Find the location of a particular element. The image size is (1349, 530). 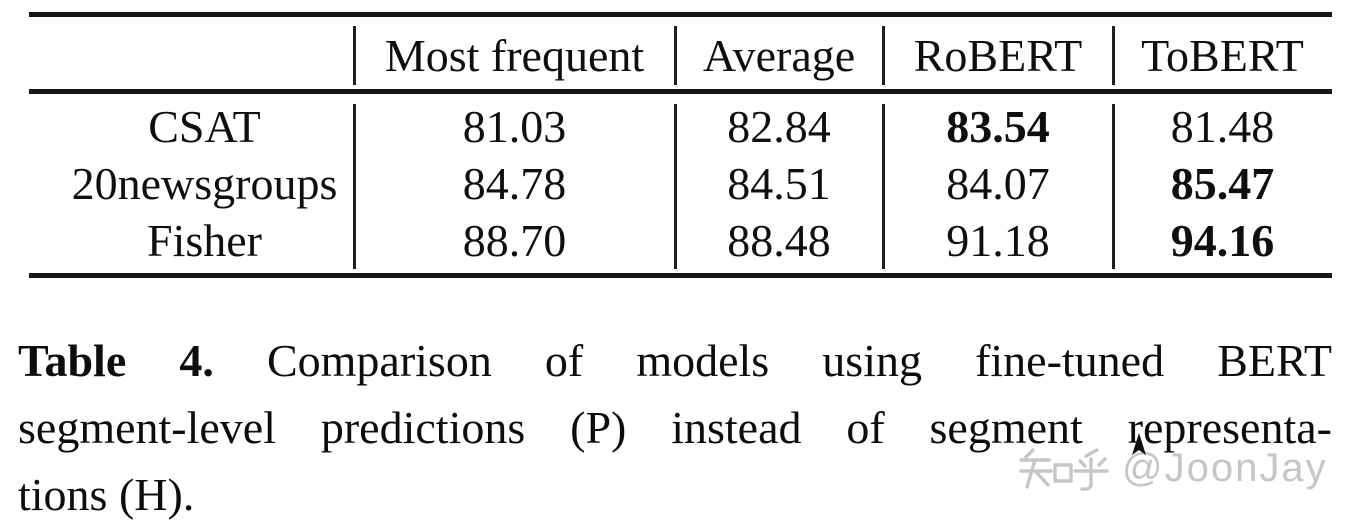

table-cell: 88.48 is located at coordinates (779, 240).